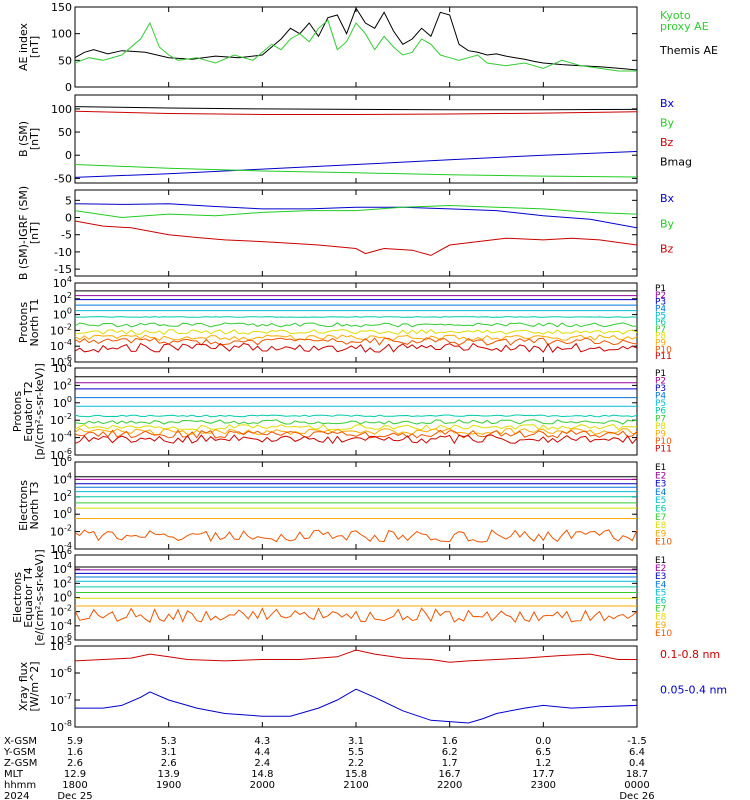  What do you see at coordinates (20, 741) in the screenshot?
I see `ephemeris-label: X-GSM` at bounding box center [20, 741].